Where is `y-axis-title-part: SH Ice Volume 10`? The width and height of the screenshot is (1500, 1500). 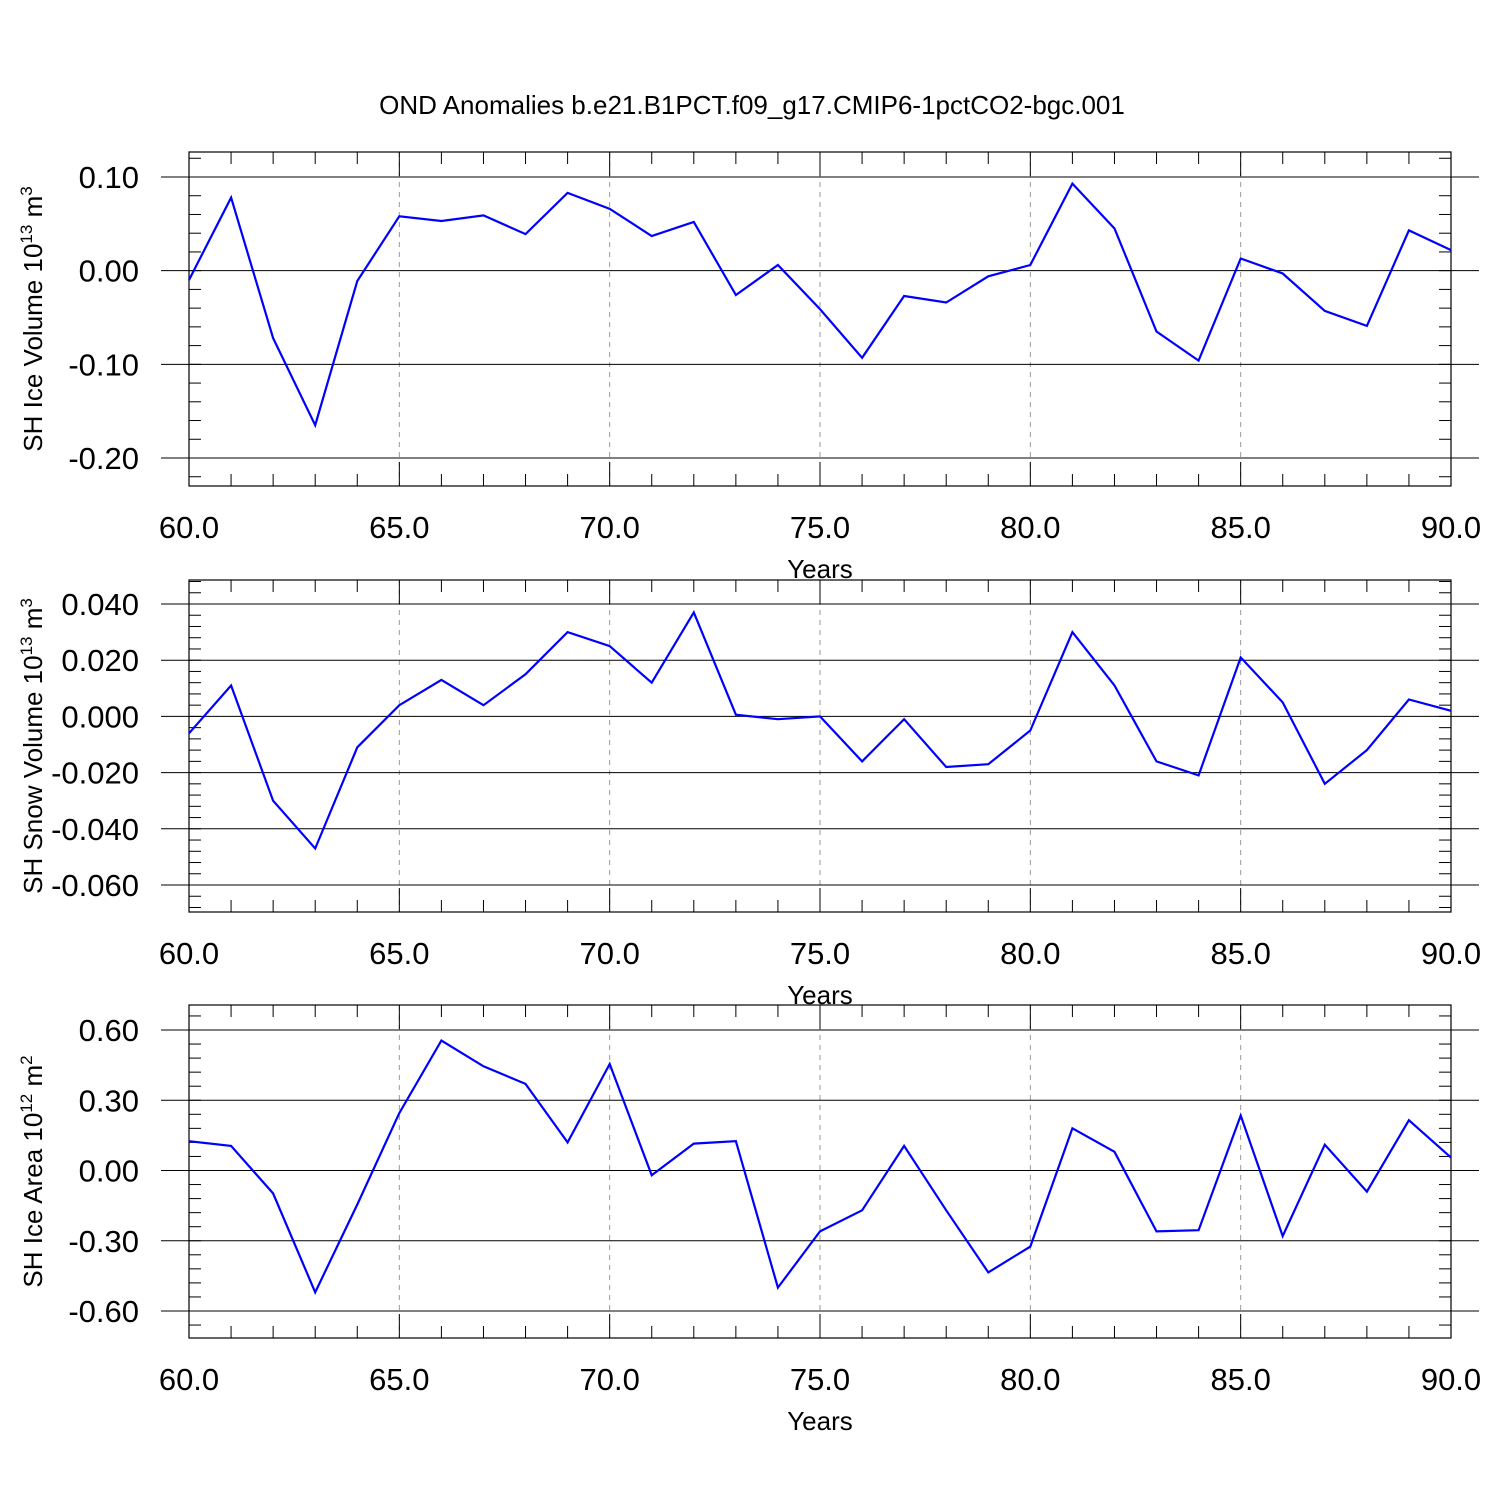 y-axis-title-part: SH Ice Volume 10 is located at coordinates (33, 348).